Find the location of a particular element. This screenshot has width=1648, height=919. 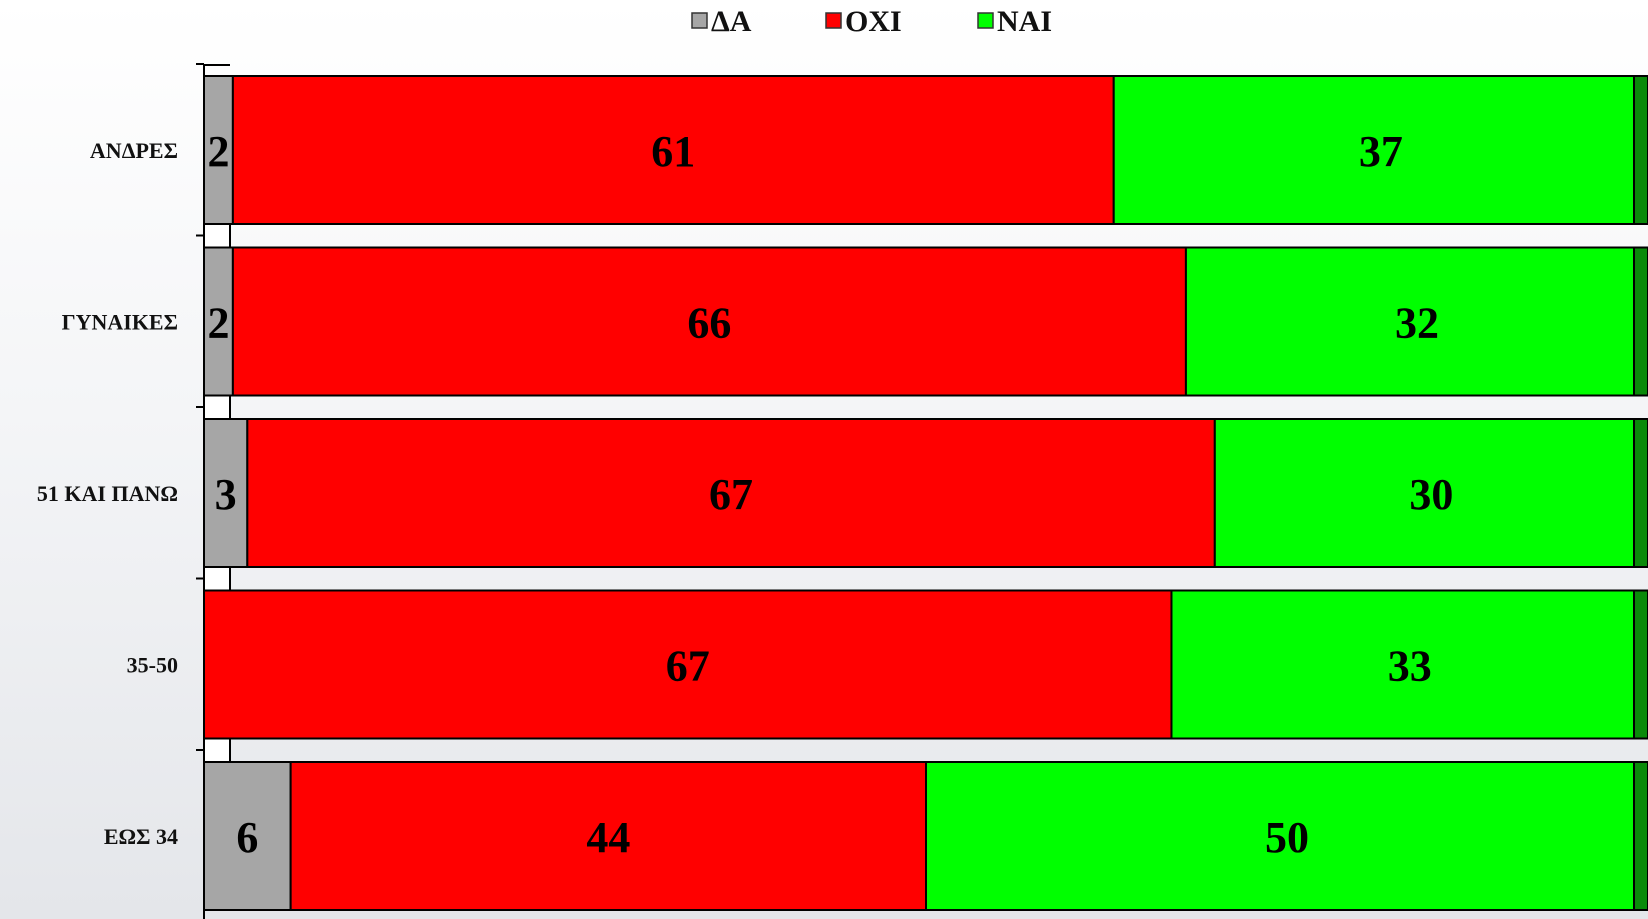

data-label: 37 is located at coordinates (1381, 151).